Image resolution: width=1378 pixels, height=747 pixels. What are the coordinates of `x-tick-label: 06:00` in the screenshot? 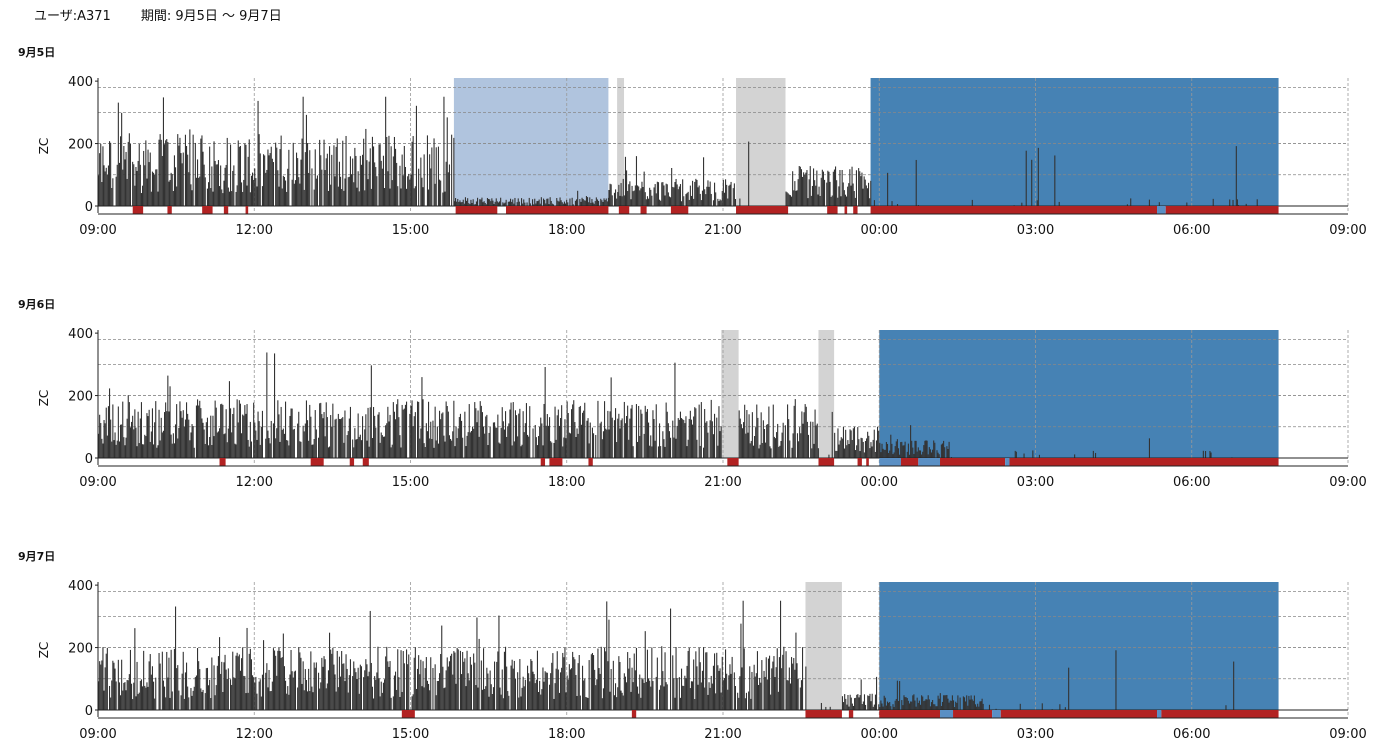 It's located at (1191, 230).